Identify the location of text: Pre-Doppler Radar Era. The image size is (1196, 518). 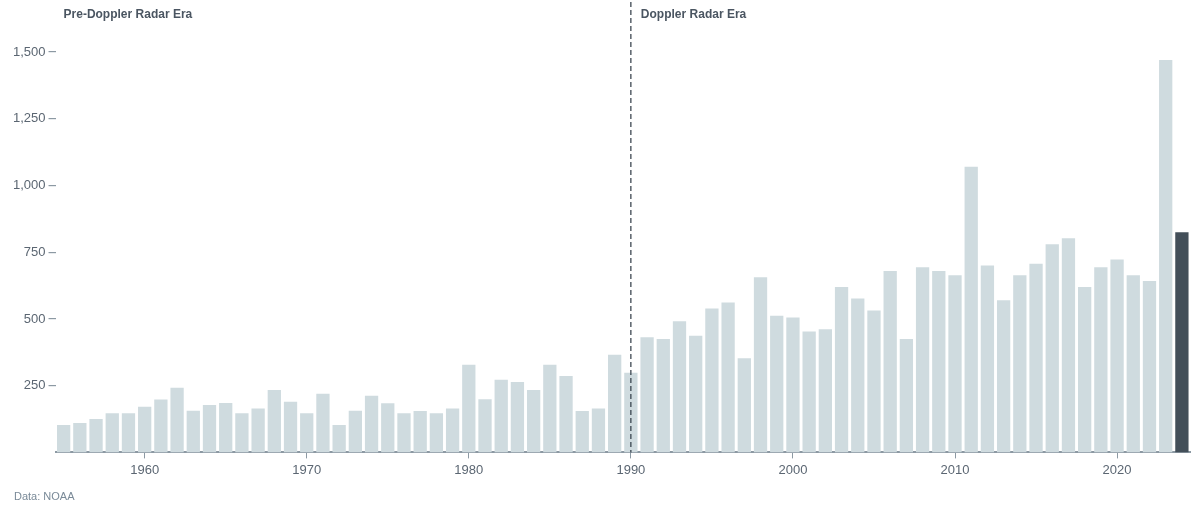
(128, 14).